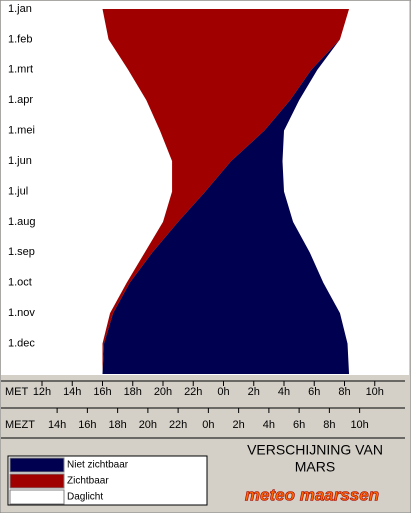  What do you see at coordinates (284, 392) in the screenshot?
I see `x-tick-label: 4h` at bounding box center [284, 392].